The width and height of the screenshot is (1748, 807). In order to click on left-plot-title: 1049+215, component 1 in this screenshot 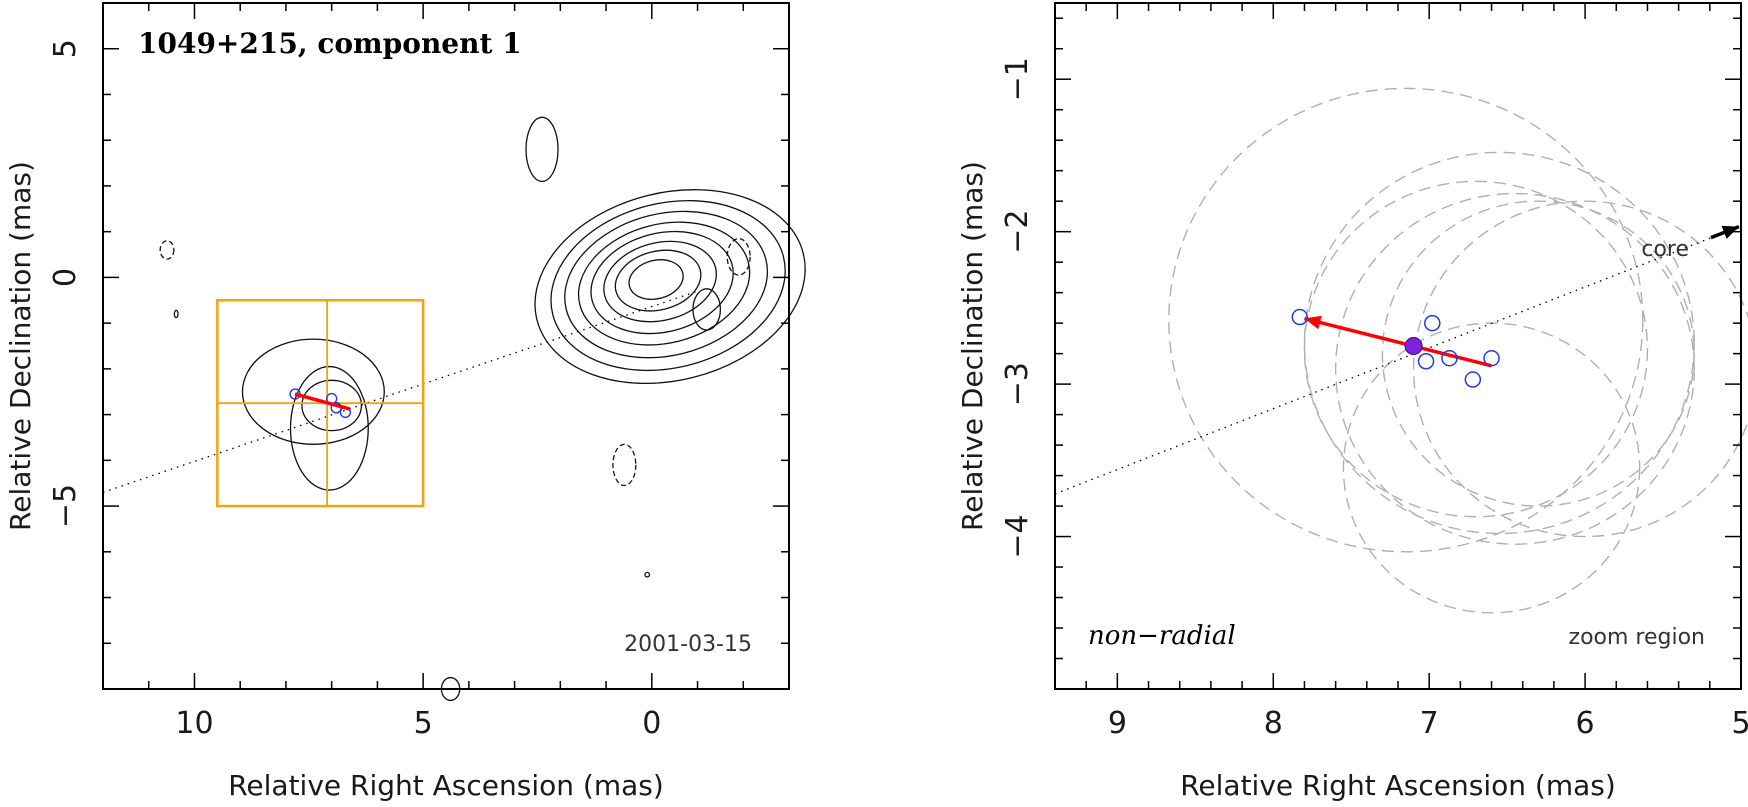, I will do `click(330, 43)`.